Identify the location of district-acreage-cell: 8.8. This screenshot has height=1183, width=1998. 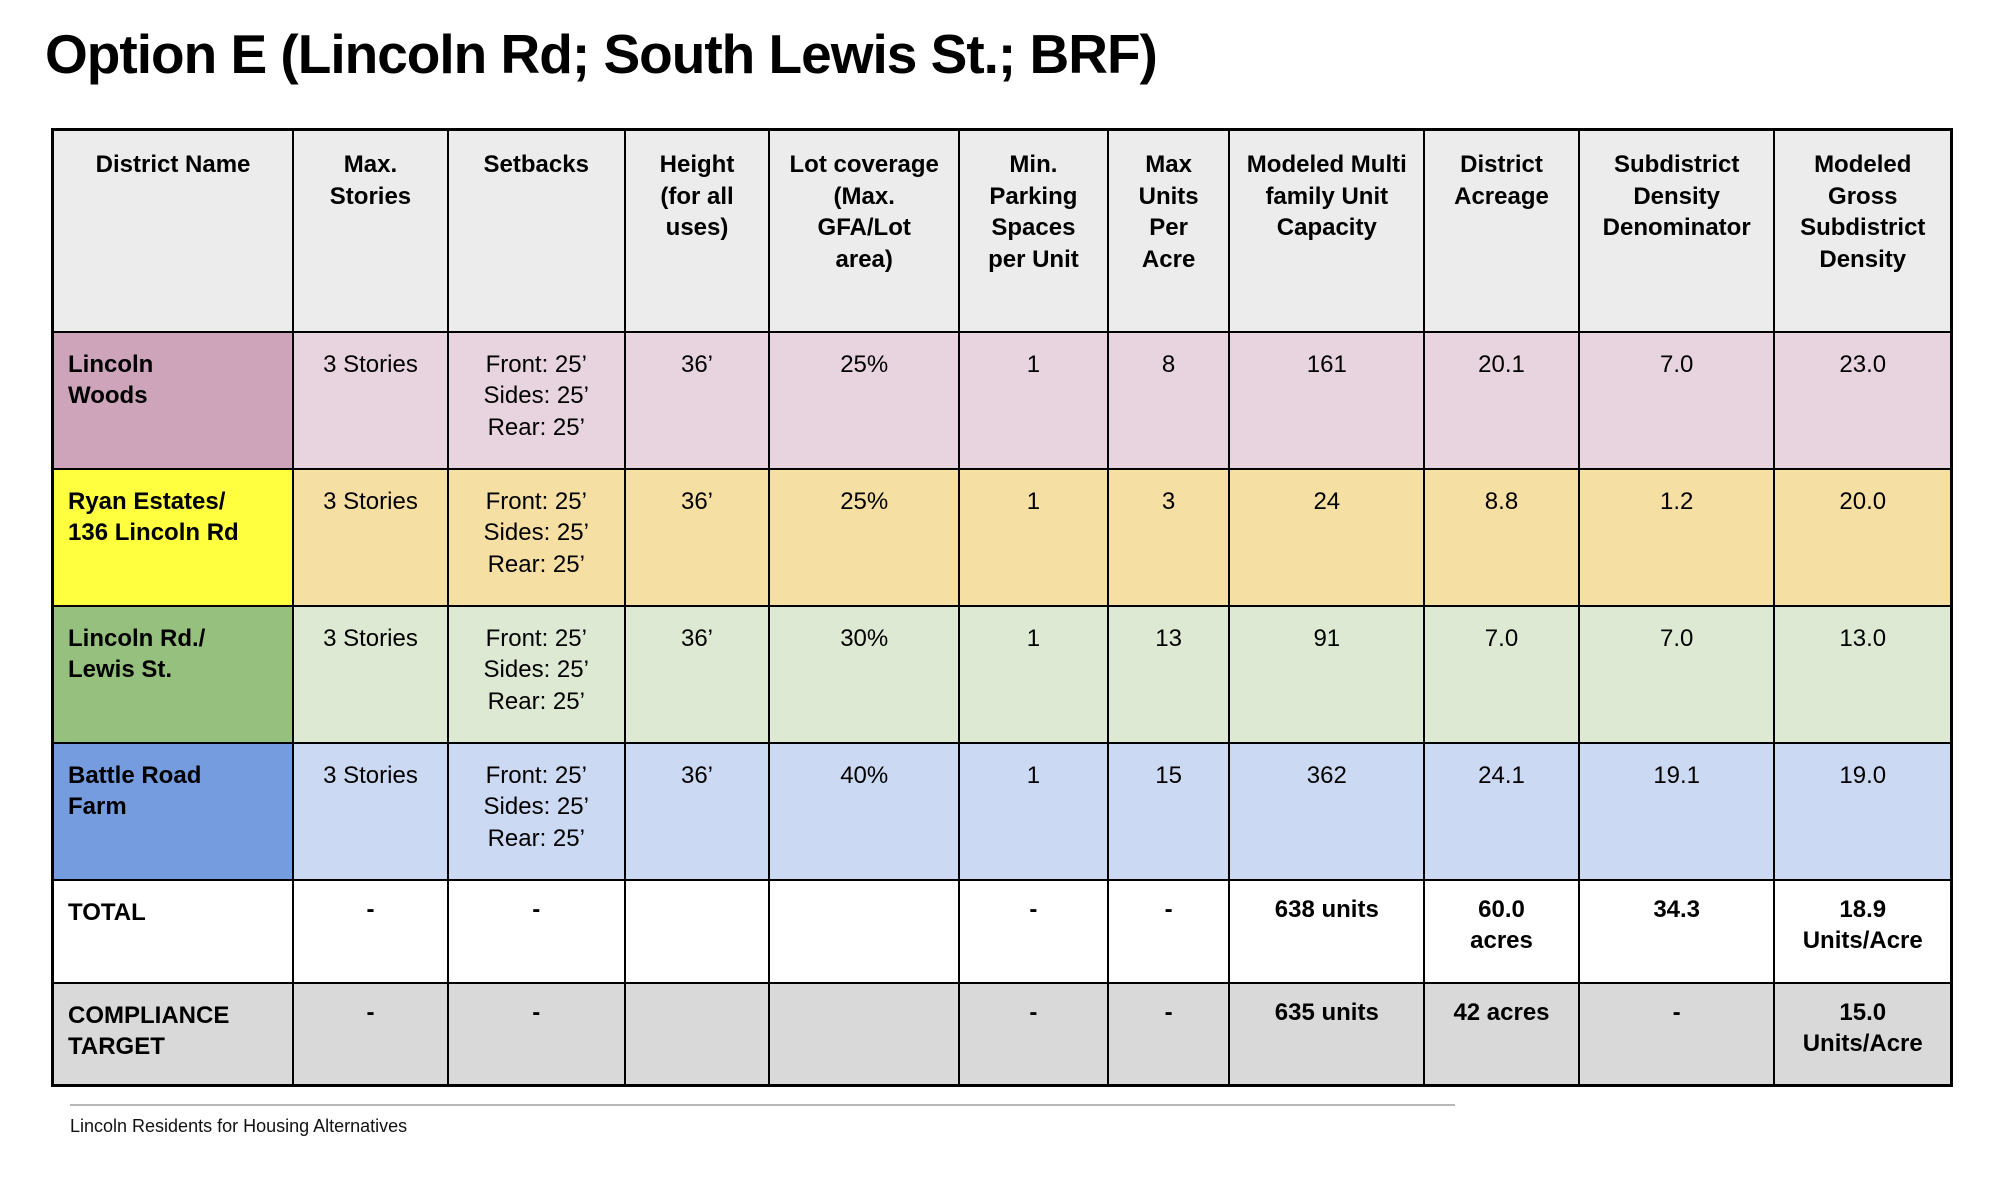
(1501, 537).